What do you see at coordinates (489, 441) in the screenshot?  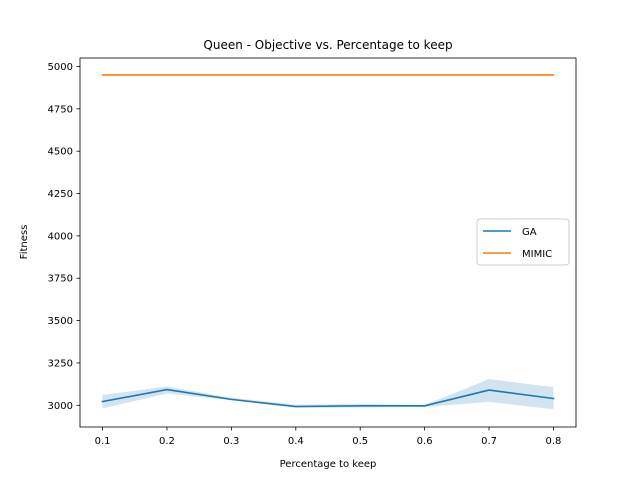 I see `x-tick-label: 0.7` at bounding box center [489, 441].